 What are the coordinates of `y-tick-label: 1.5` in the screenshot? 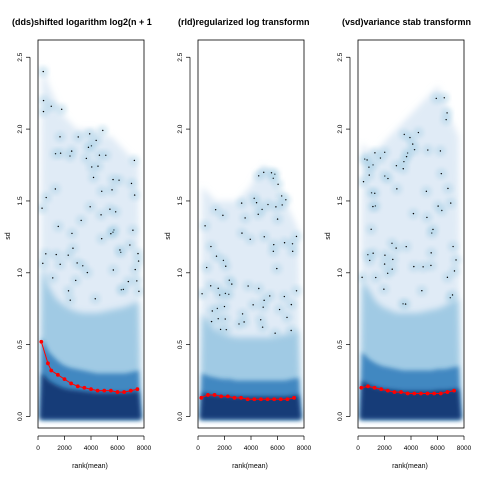 It's located at (340, 200).